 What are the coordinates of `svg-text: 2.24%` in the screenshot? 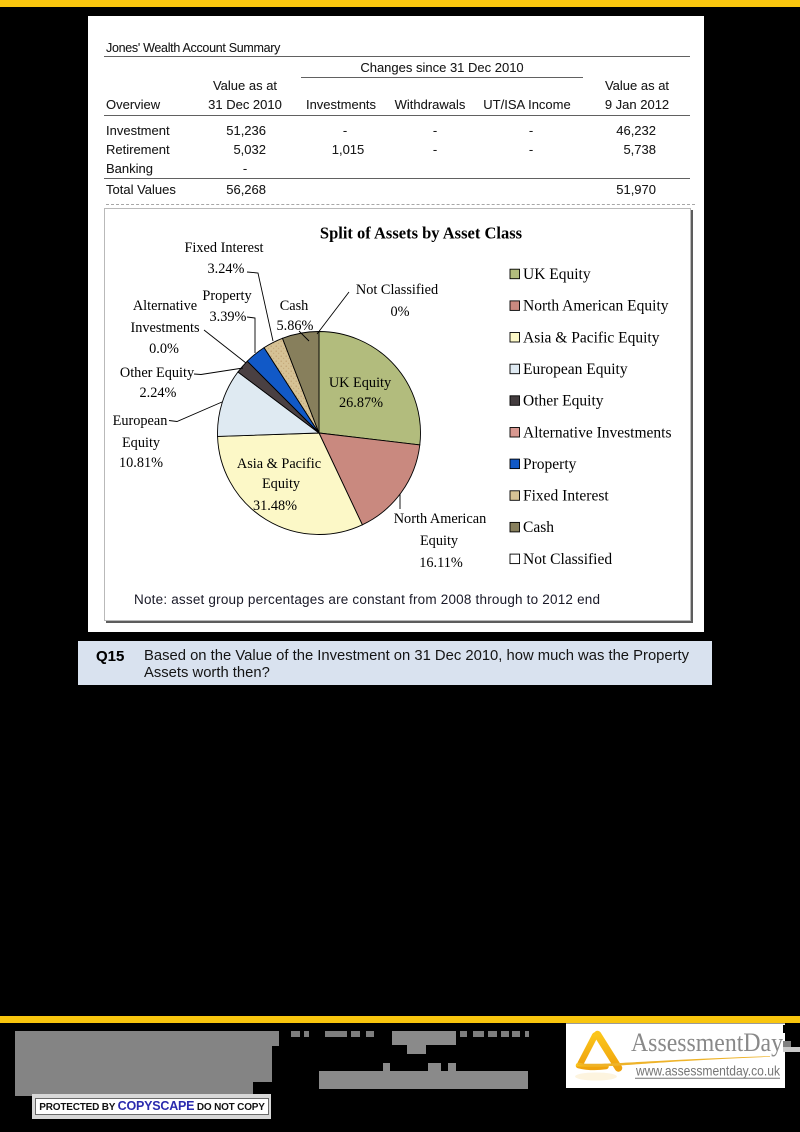 It's located at (158, 393).